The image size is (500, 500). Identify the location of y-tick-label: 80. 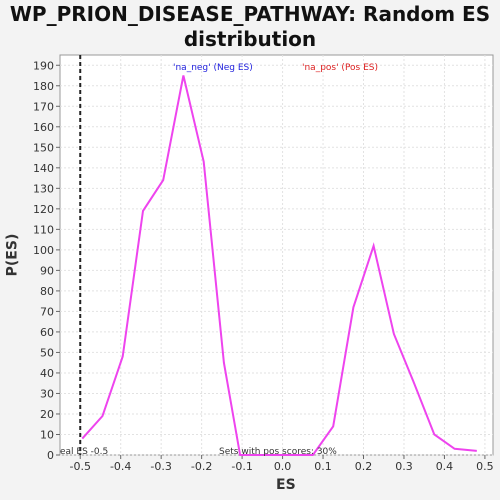
(47, 291).